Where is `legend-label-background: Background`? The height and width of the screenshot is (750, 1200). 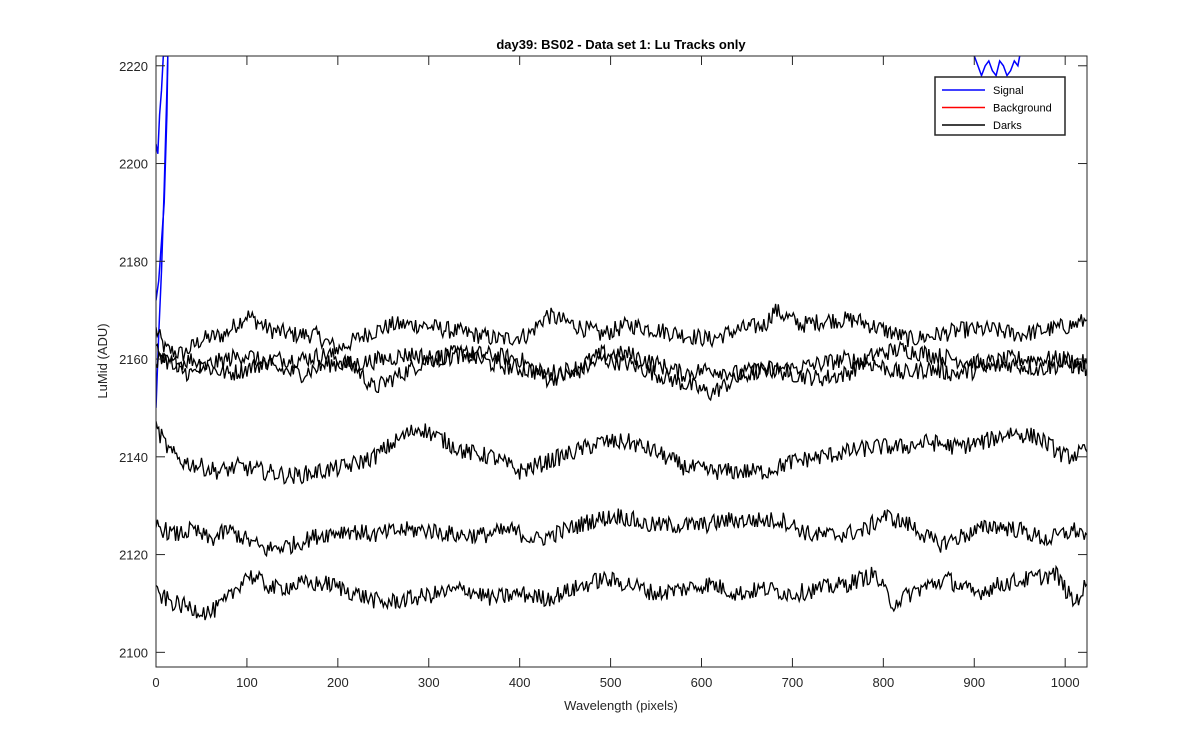 legend-label-background: Background is located at coordinates (1022, 109).